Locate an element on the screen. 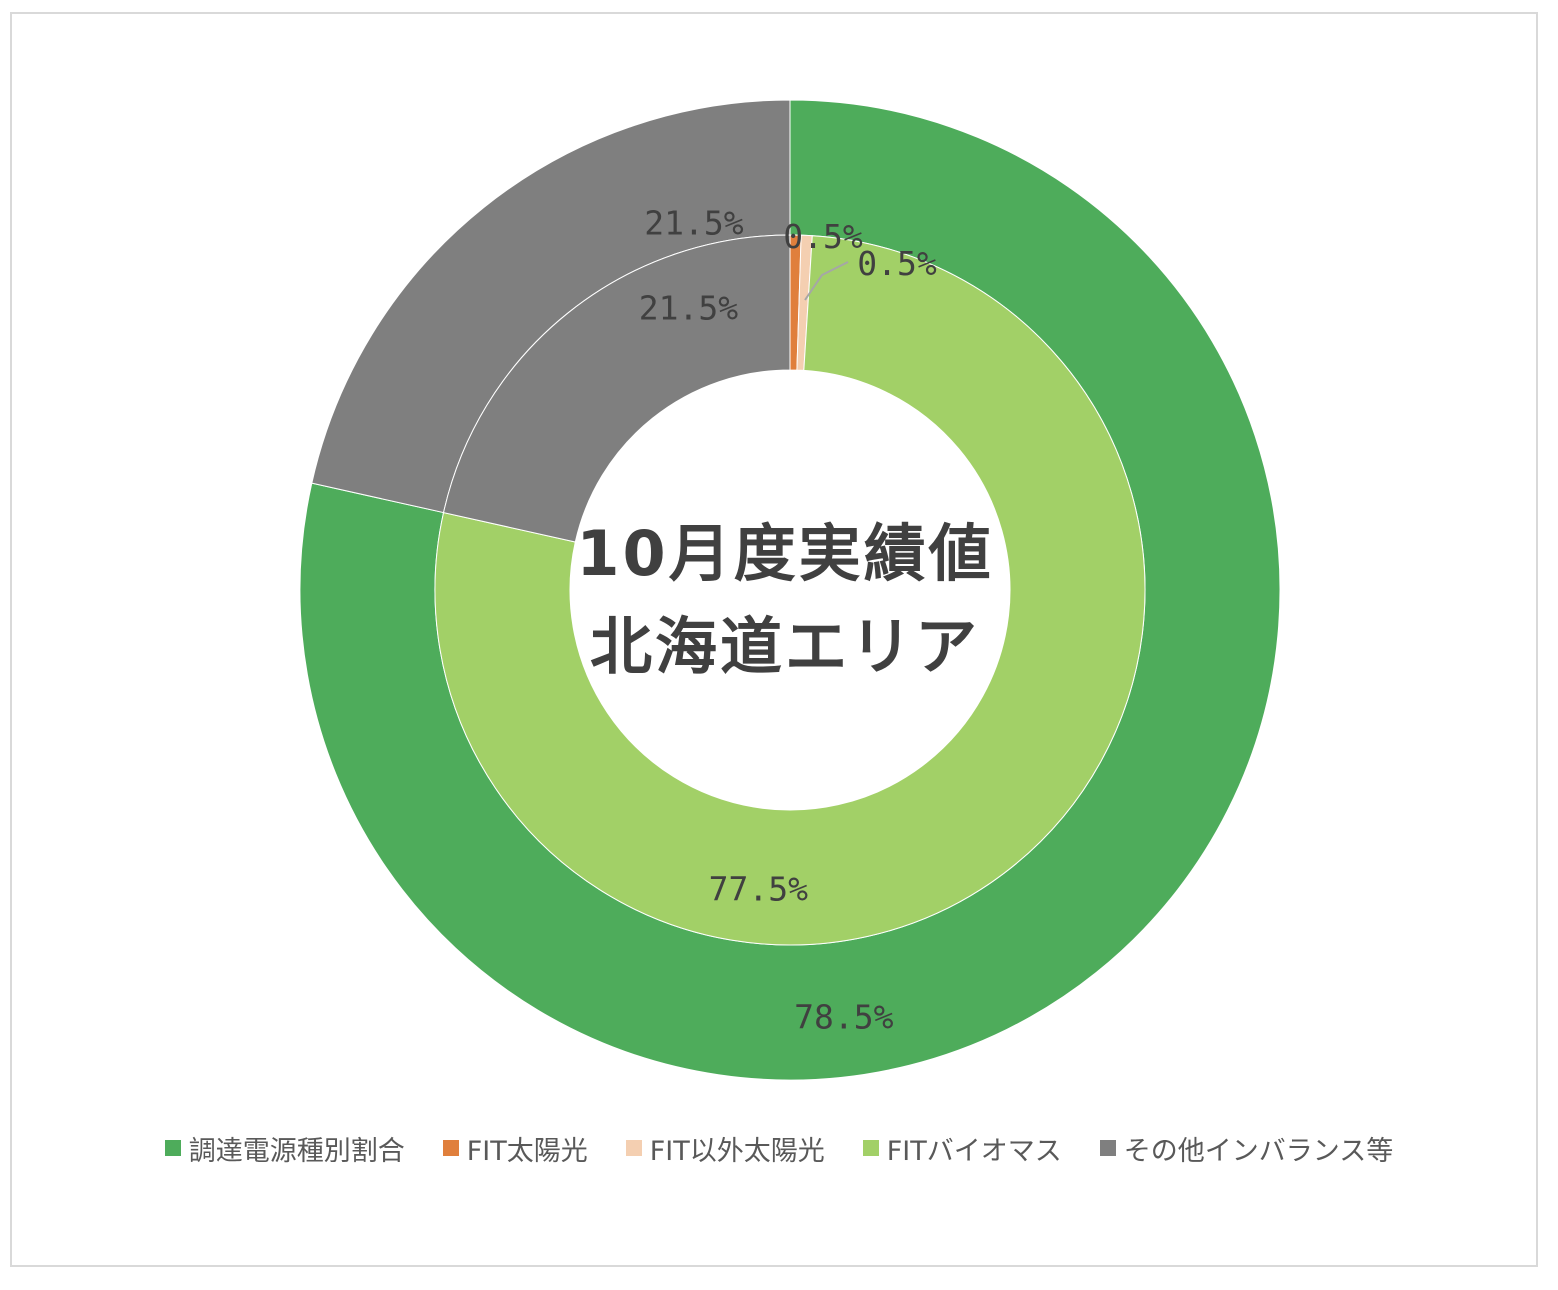 The image size is (1558, 1290). center-title-line-1: 10月度実績値 is located at coordinates (784, 553).